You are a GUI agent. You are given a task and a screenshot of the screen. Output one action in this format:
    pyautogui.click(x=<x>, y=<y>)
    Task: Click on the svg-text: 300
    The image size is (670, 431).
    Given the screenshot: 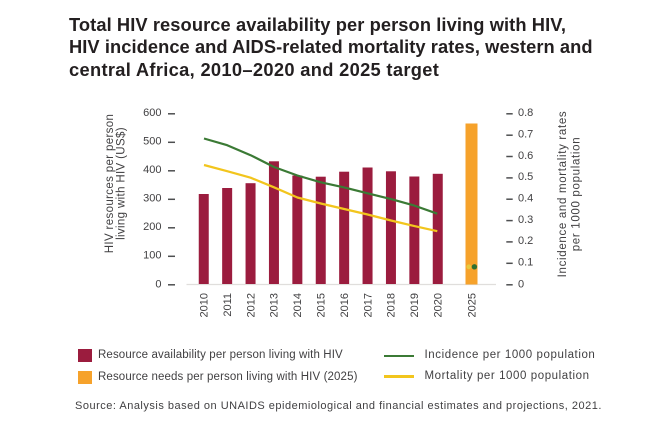 What is the action you would take?
    pyautogui.click(x=152, y=198)
    